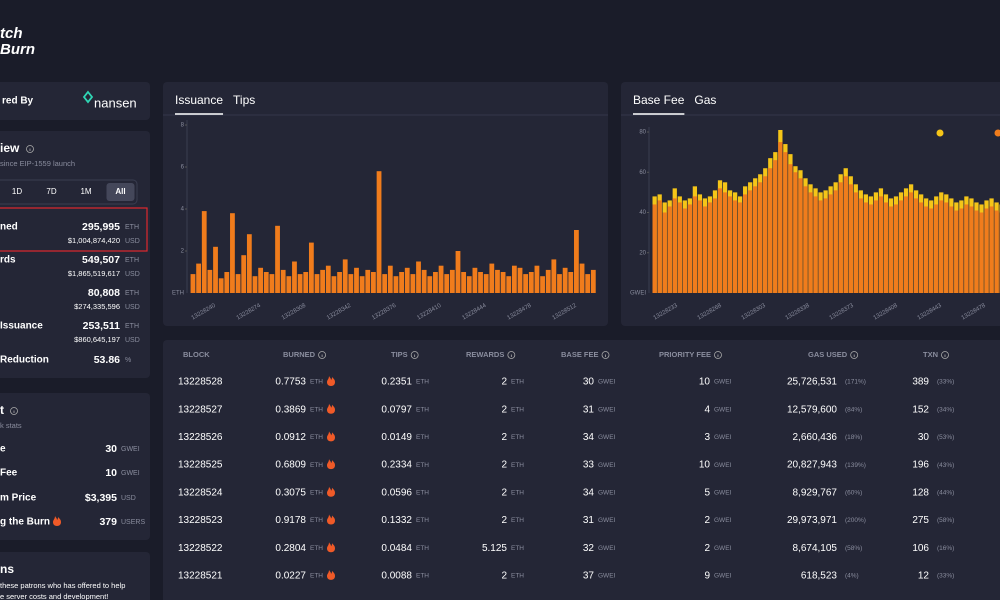 Image resolution: width=1000 pixels, height=600 pixels. What do you see at coordinates (21, 326) in the screenshot?
I see `stat-label: Issuance` at bounding box center [21, 326].